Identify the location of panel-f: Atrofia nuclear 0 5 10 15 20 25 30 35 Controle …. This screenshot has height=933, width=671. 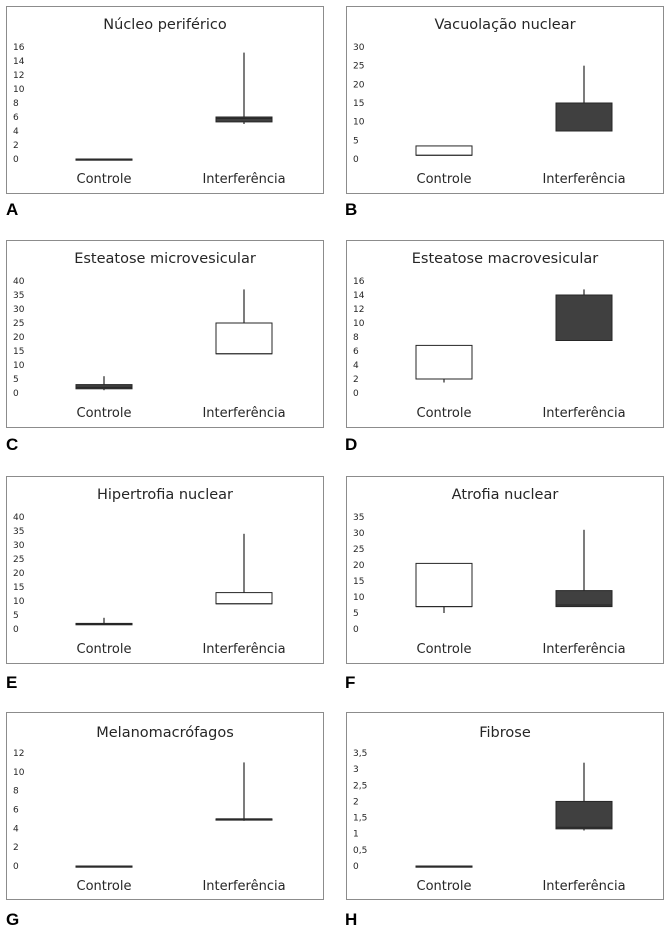
(505, 570).